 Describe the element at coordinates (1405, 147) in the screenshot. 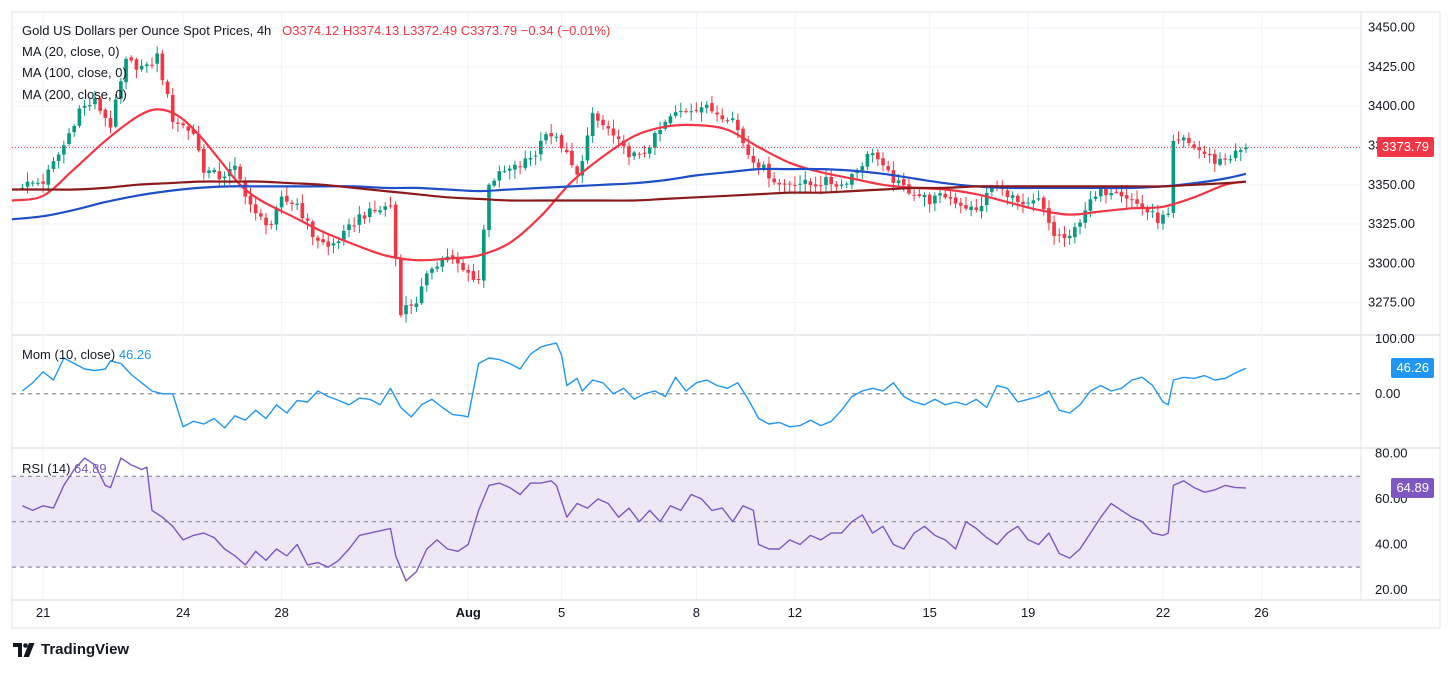

I see `last-price-tag: 3373.79` at that location.